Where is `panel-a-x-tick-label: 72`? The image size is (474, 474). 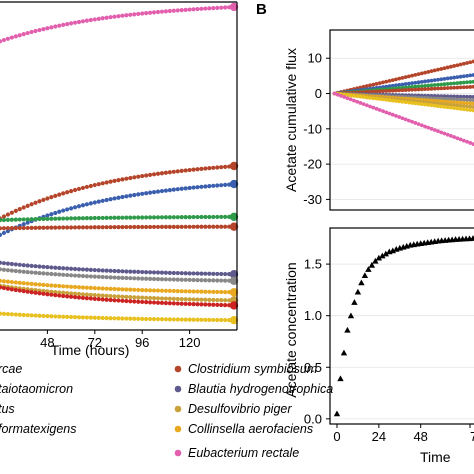 panel-a-x-tick-label: 72 is located at coordinates (95, 342).